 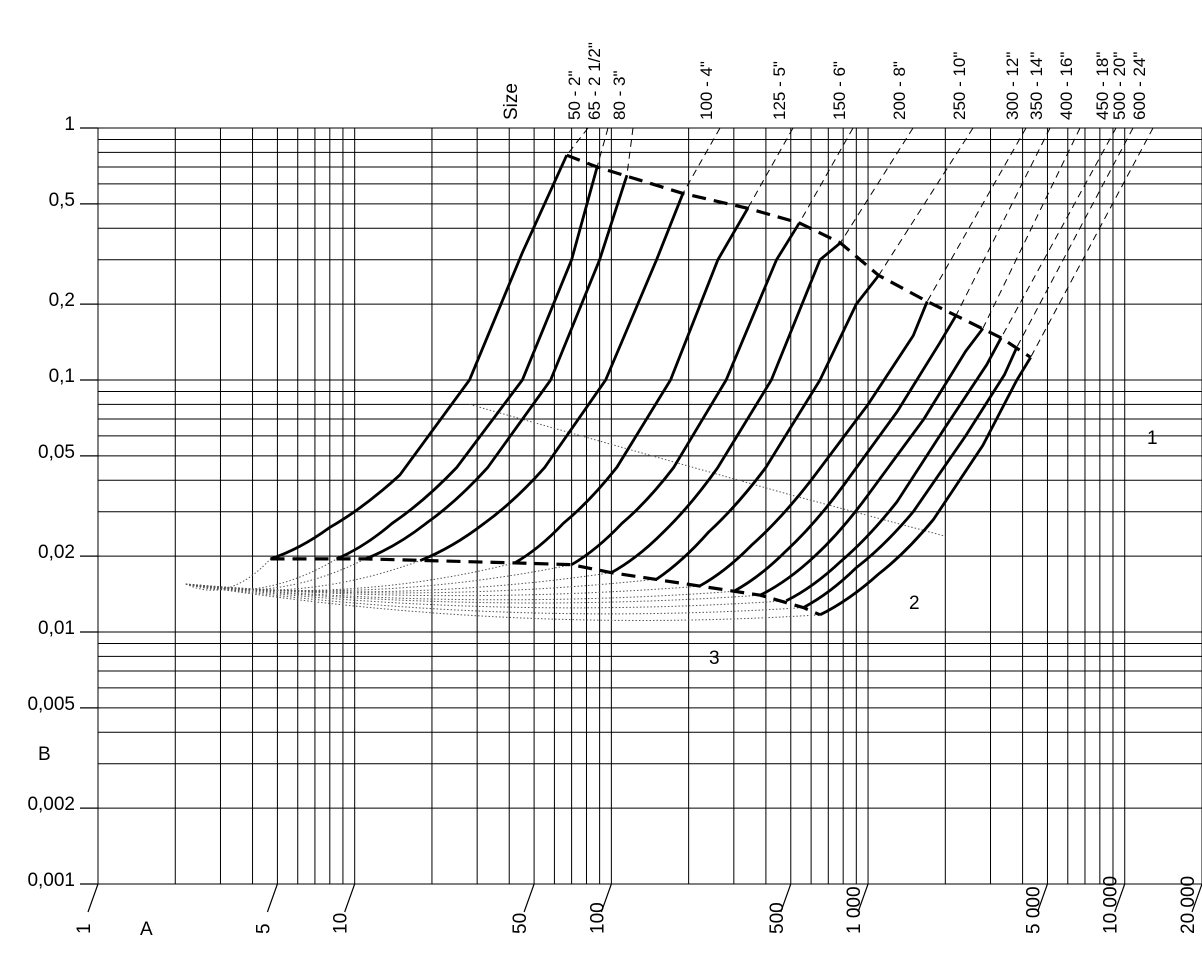 I want to click on size-label: 65 - 2 1/2", so click(x=594, y=81).